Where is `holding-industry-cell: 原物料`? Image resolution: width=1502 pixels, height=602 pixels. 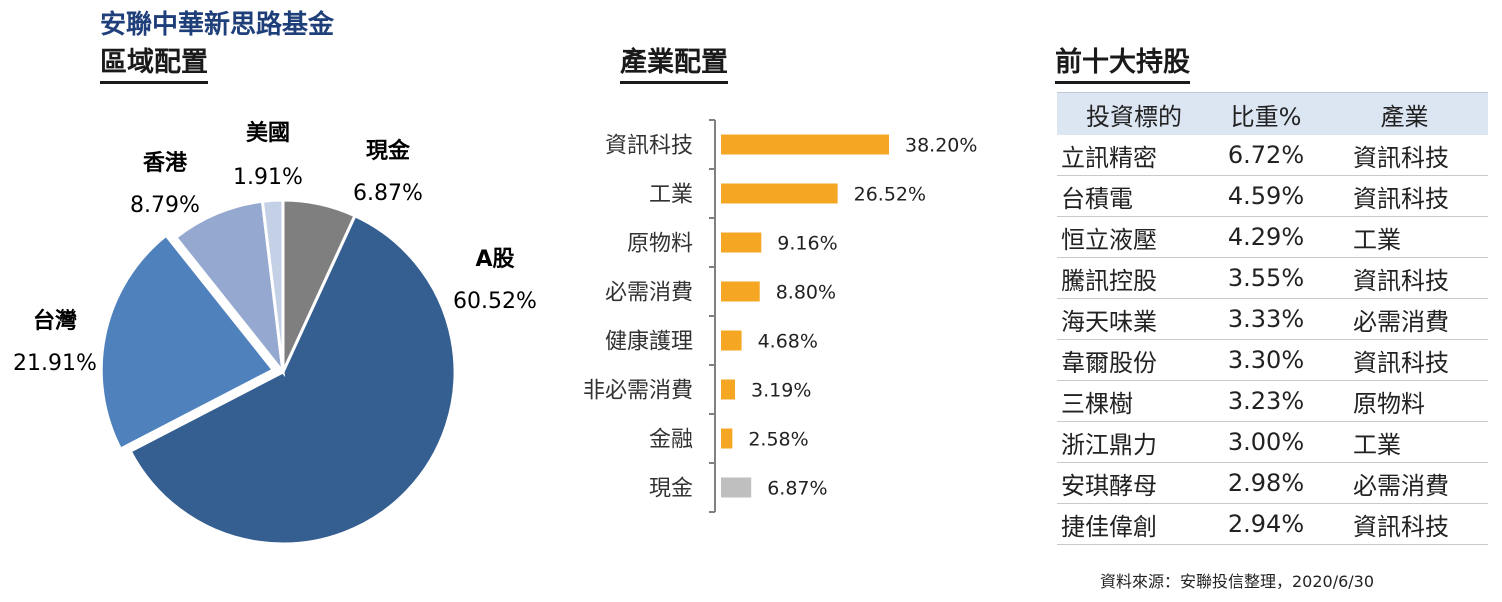 holding-industry-cell: 原物料 is located at coordinates (1404, 401).